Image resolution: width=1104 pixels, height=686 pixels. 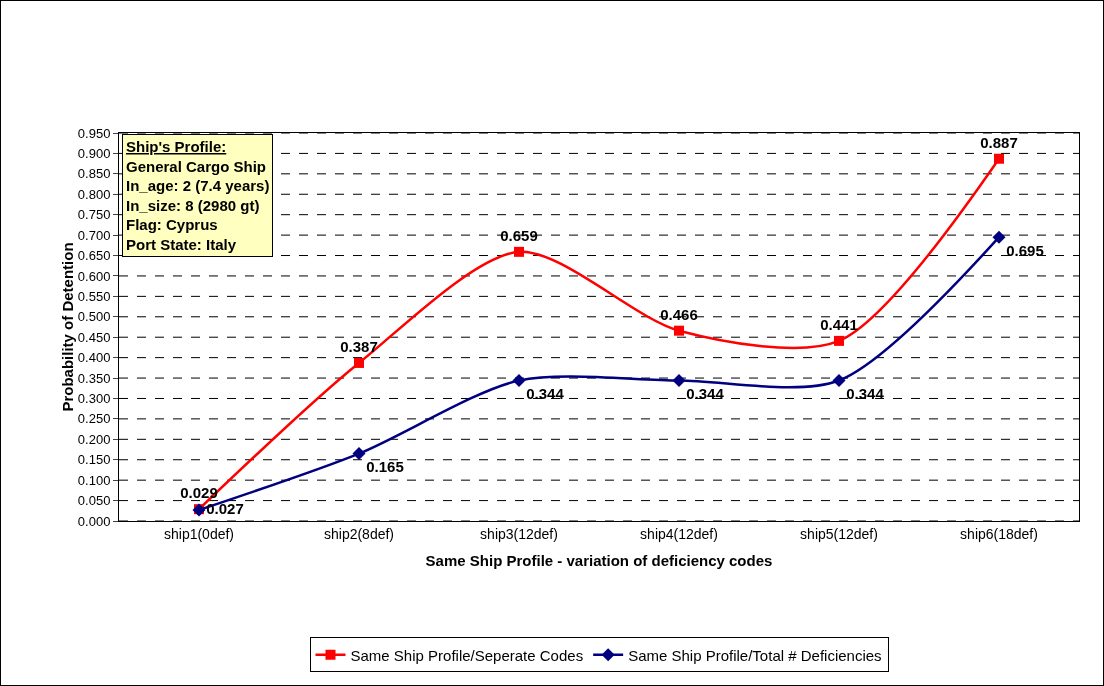 What do you see at coordinates (94, 419) in the screenshot?
I see `y-tick-label: 0.250` at bounding box center [94, 419].